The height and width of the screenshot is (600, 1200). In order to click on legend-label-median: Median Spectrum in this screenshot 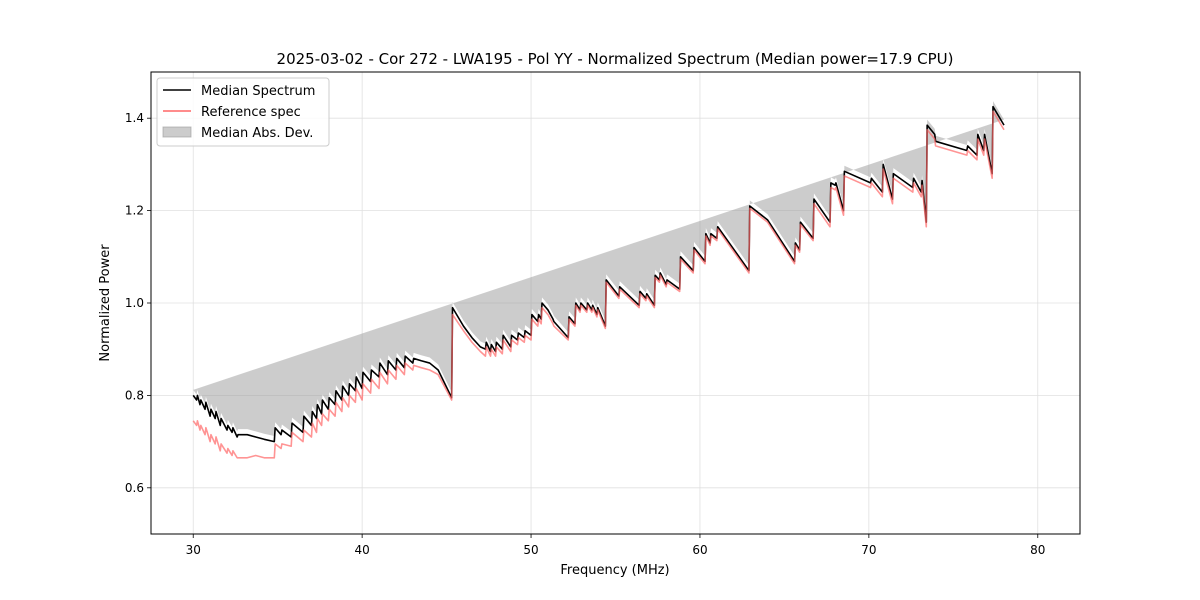, I will do `click(258, 91)`.